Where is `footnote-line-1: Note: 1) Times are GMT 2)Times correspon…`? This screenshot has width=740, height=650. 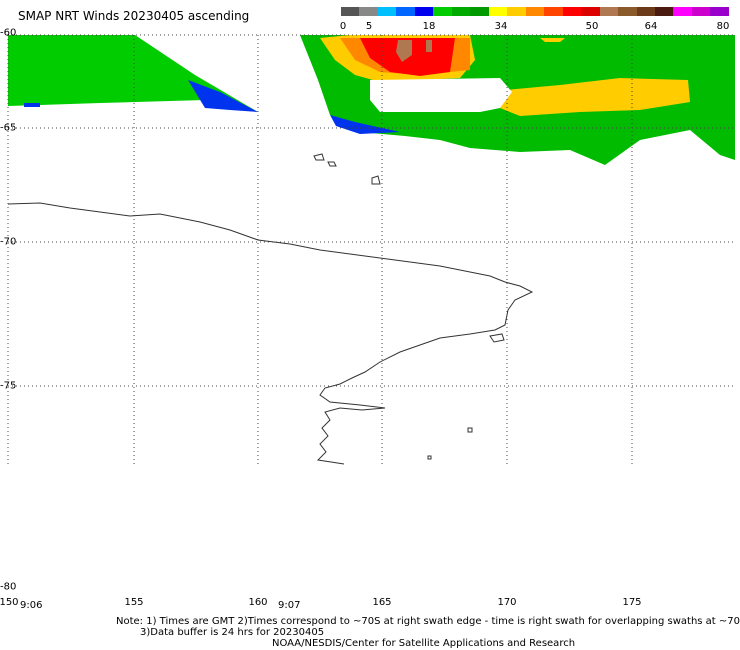 footnote-line-1: Note: 1) Times are GMT 2)Times correspon… is located at coordinates (428, 621).